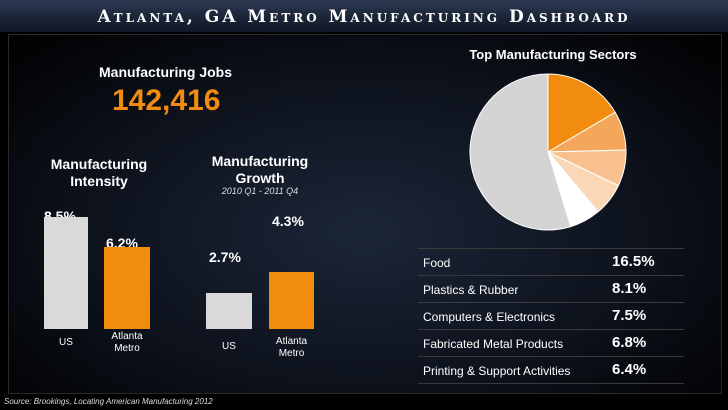 Image resolution: width=728 pixels, height=410 pixels. What do you see at coordinates (127, 288) in the screenshot?
I see `intensity-atl-bar` at bounding box center [127, 288].